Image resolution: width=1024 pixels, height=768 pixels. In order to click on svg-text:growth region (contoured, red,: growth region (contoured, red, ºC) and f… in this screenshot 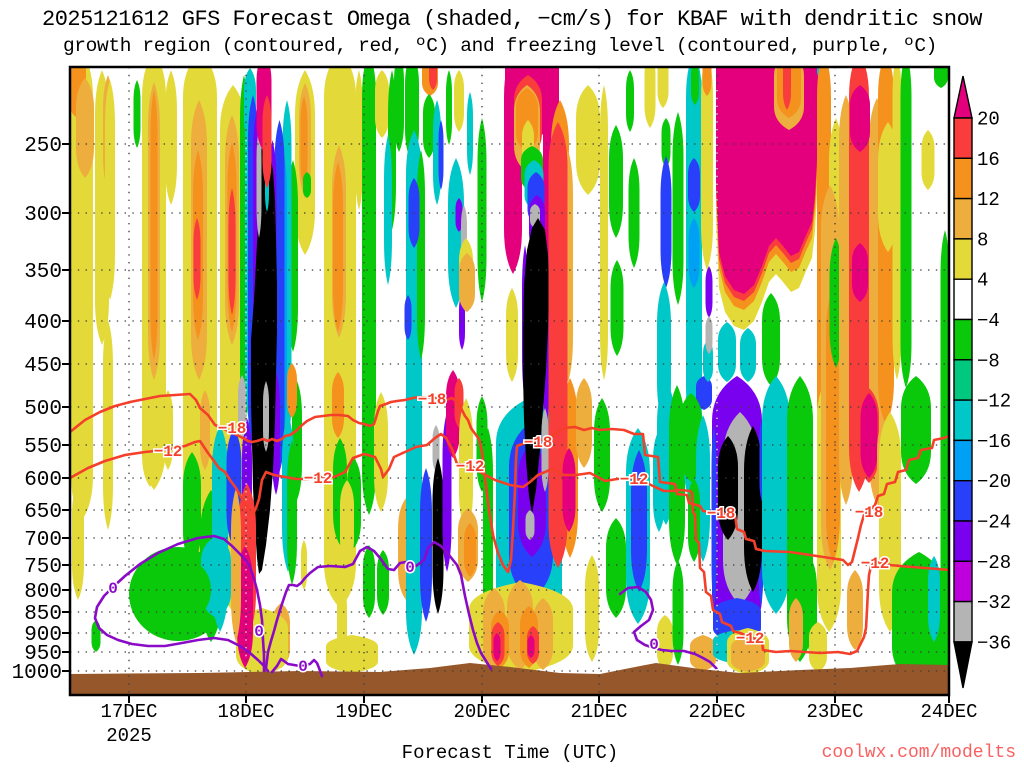, I will do `click(500, 46)`.